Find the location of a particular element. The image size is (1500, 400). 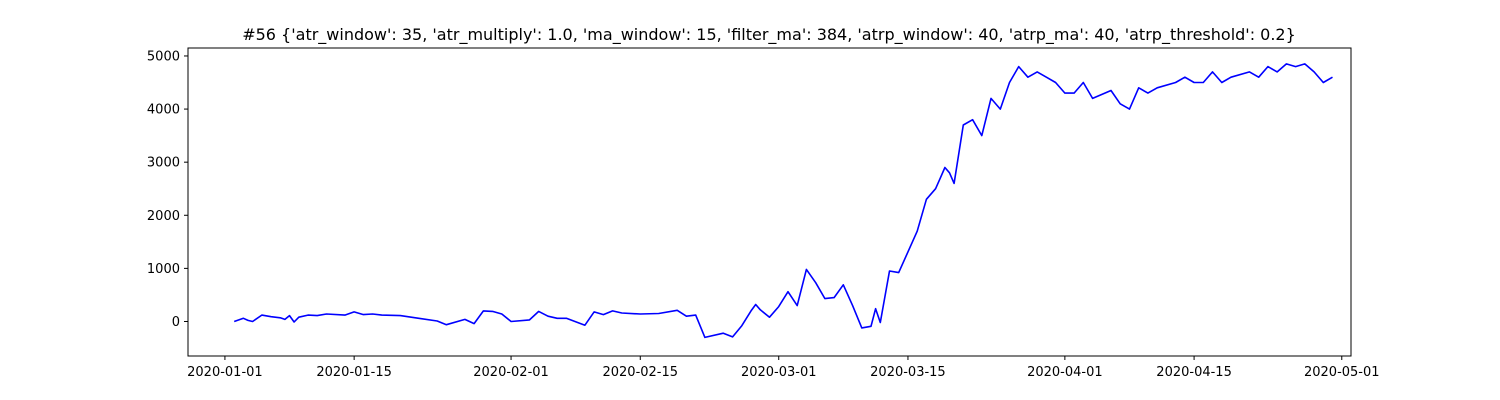

y-tick-label: 4000 is located at coordinates (163, 110).